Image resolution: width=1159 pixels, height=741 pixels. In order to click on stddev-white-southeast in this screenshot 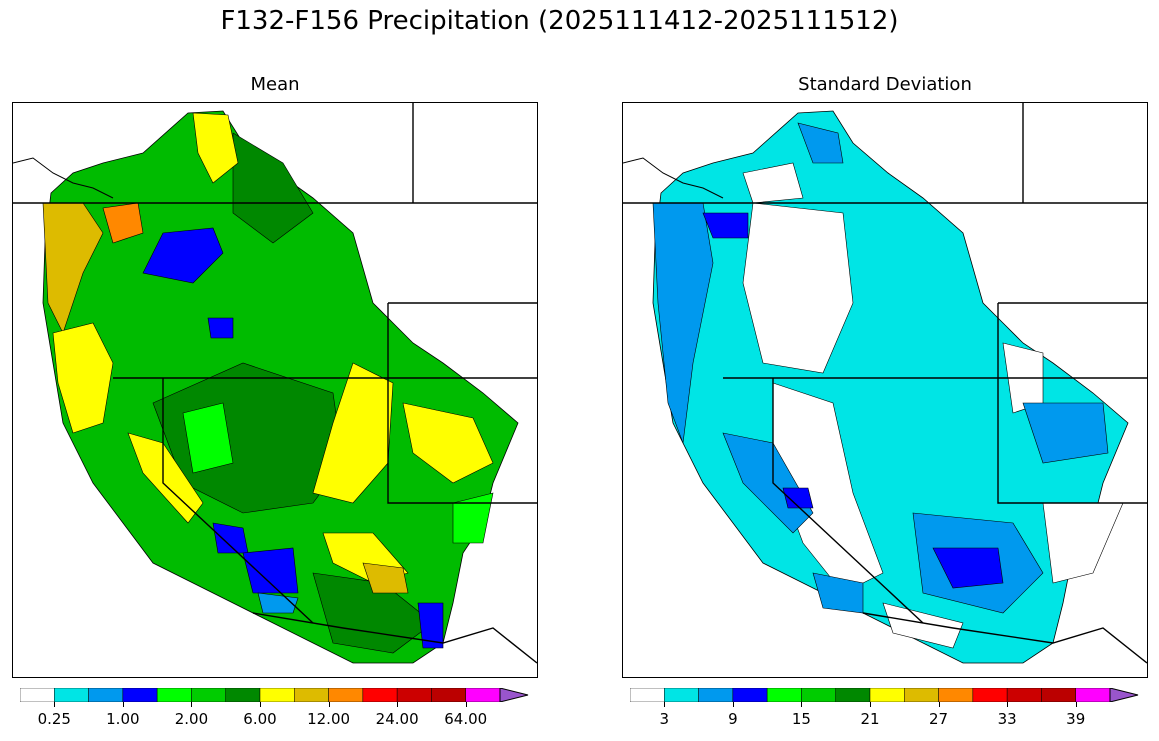, I will do `click(1083, 543)`.